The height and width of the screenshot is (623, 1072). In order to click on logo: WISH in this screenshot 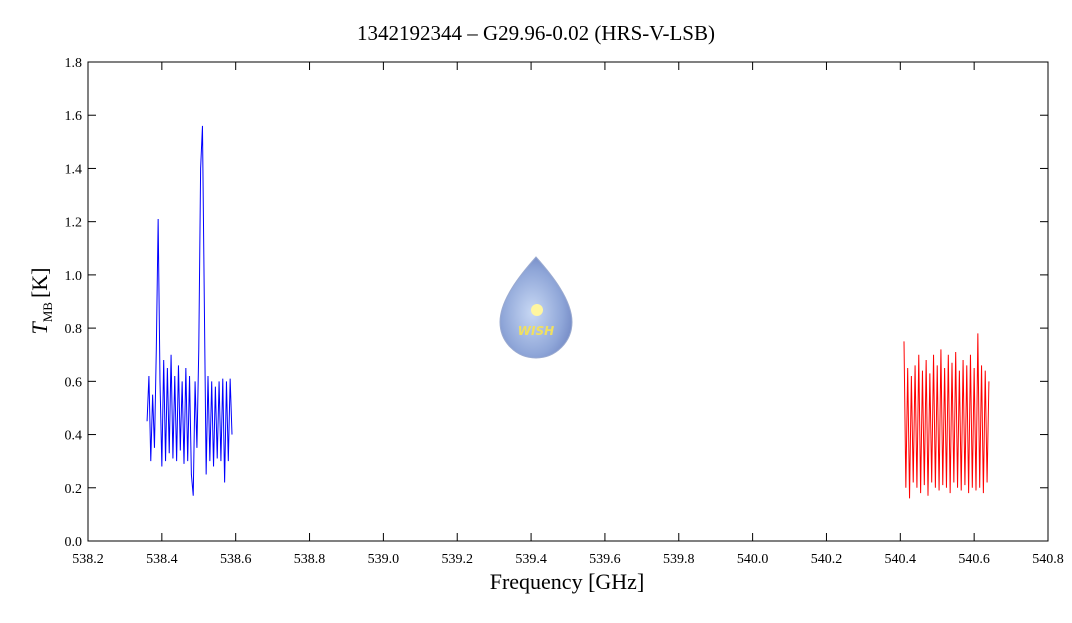, I will do `click(536, 307)`.